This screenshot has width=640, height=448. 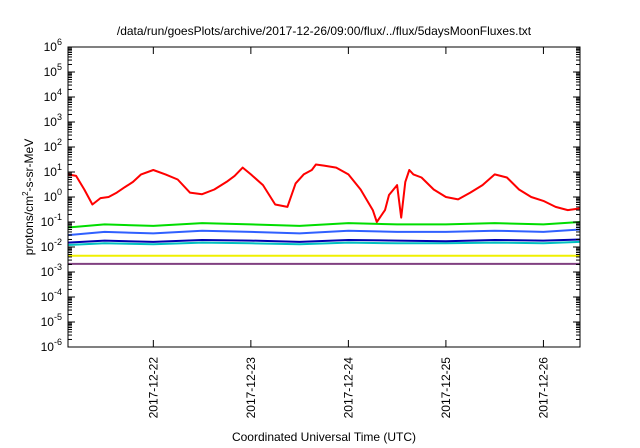 I want to click on x-tick-label: 2017-12-26, so click(x=543, y=388).